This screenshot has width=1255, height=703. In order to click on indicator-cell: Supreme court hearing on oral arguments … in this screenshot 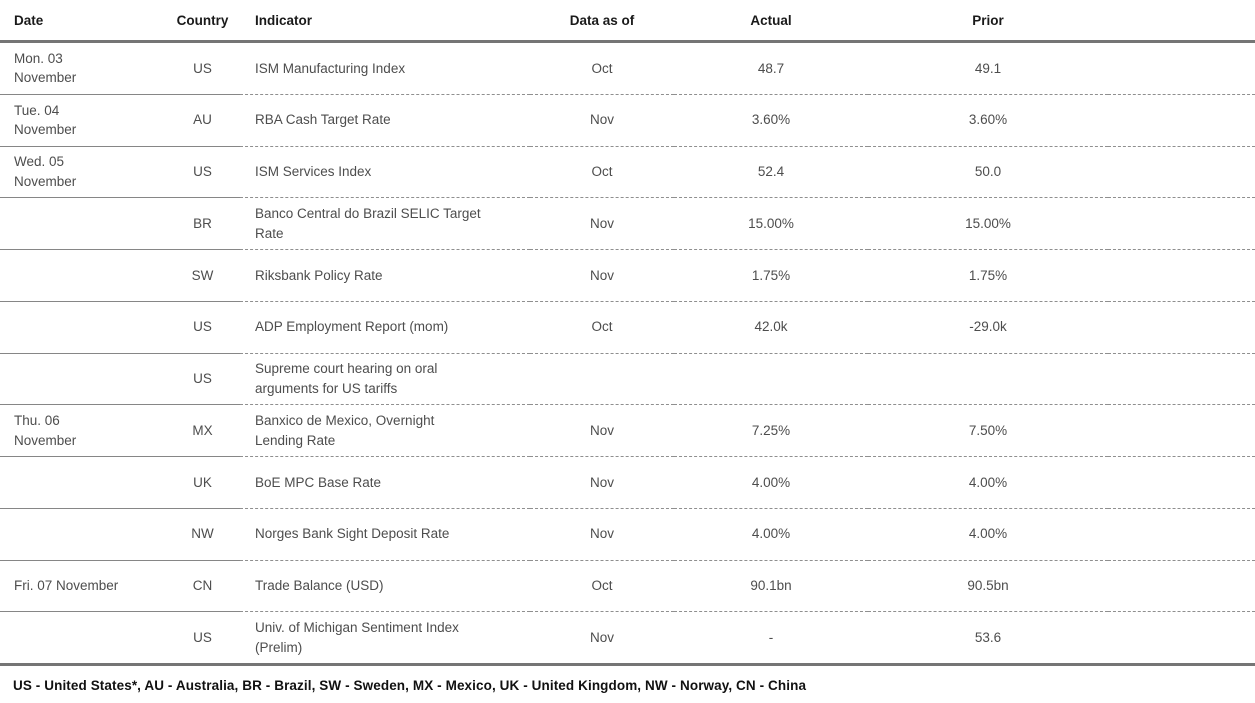, I will do `click(385, 378)`.